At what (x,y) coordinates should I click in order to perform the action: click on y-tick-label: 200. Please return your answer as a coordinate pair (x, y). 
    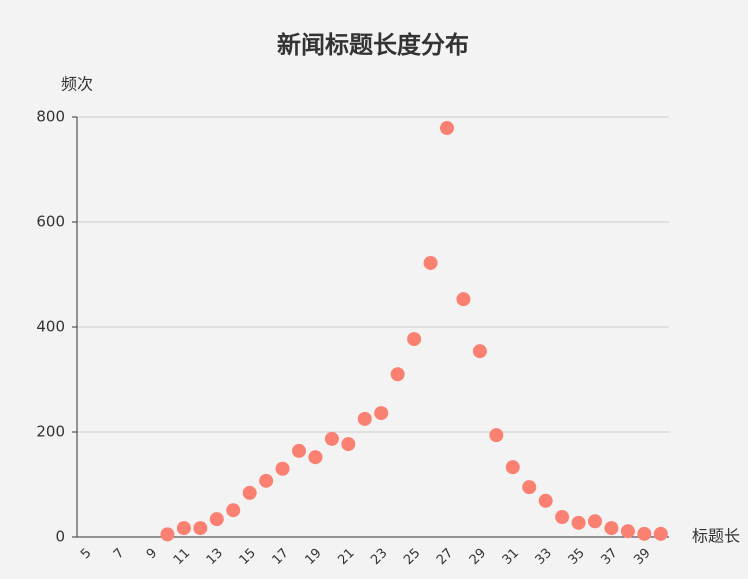
    Looking at the image, I should click on (50, 432).